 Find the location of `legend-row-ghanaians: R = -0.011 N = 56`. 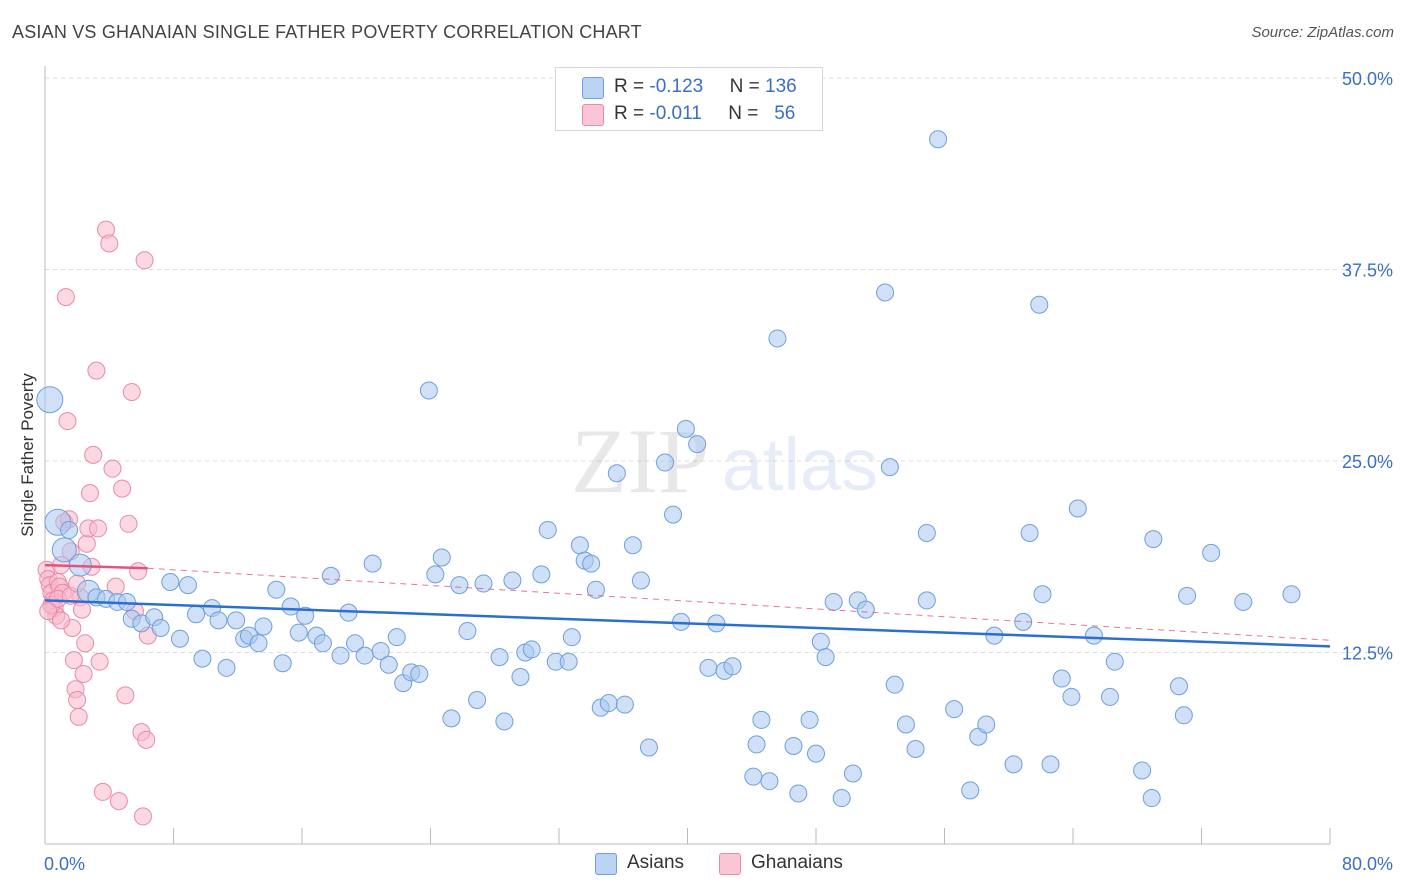

legend-row-ghanaians: R = -0.011 N = 56 is located at coordinates (689, 114).